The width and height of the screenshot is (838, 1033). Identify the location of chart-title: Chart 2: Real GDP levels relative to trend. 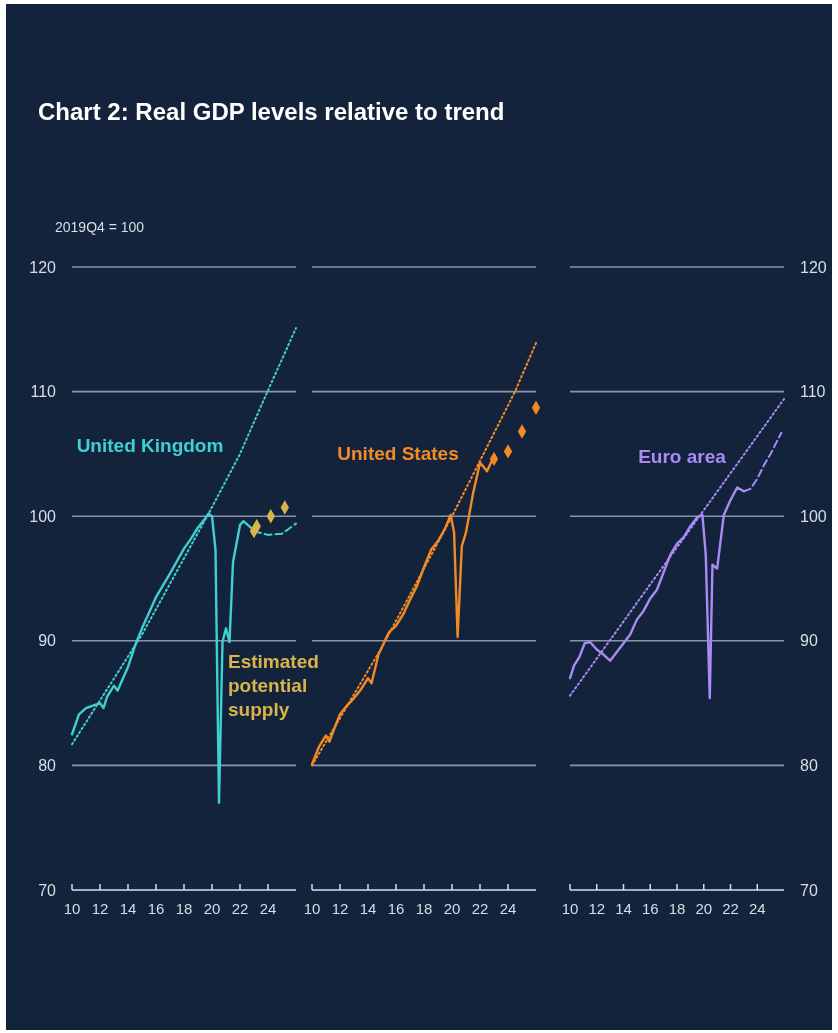
(271, 111).